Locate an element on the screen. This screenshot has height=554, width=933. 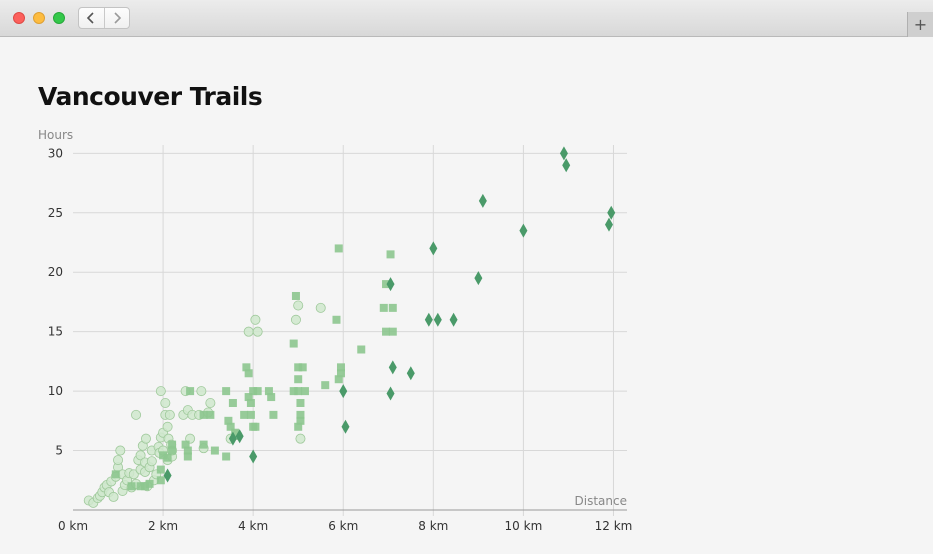
forward-button is located at coordinates (116, 18).